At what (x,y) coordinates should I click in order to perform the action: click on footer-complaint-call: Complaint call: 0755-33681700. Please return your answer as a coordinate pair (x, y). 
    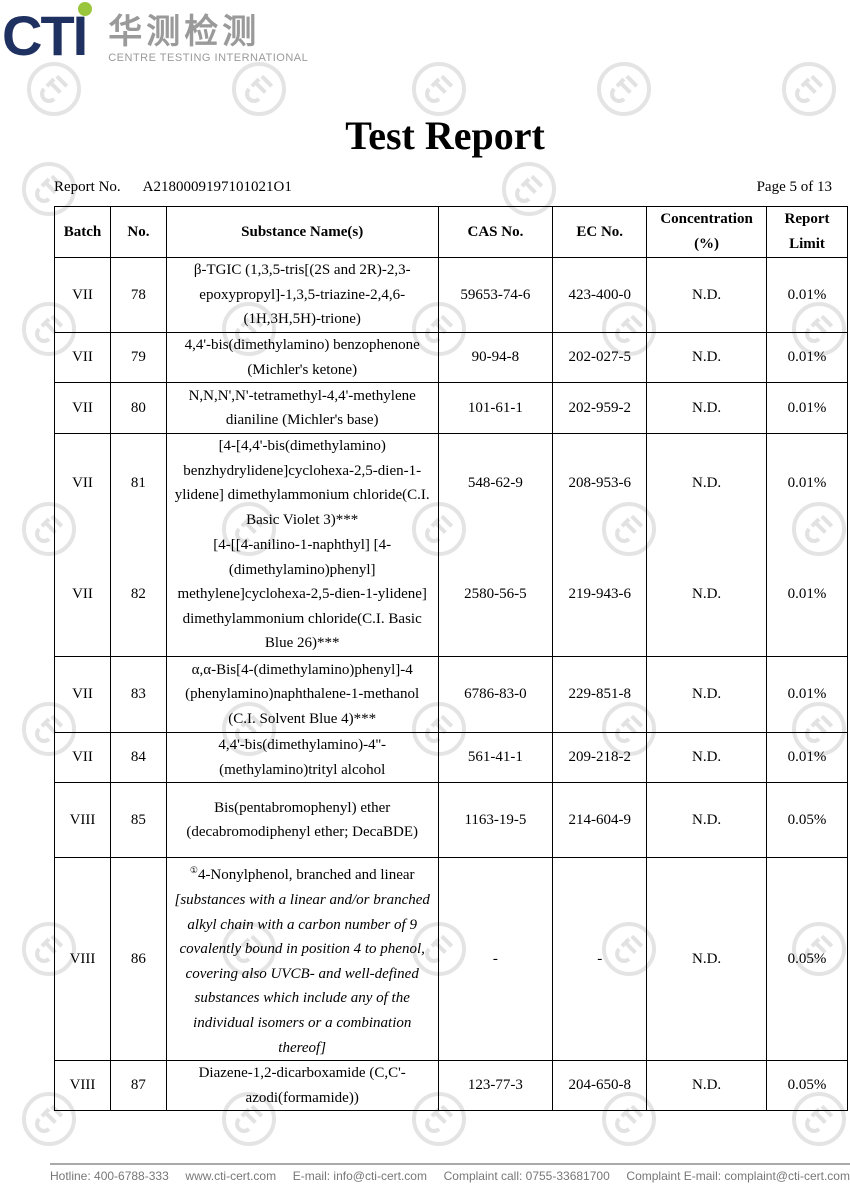
    Looking at the image, I should click on (526, 1176).